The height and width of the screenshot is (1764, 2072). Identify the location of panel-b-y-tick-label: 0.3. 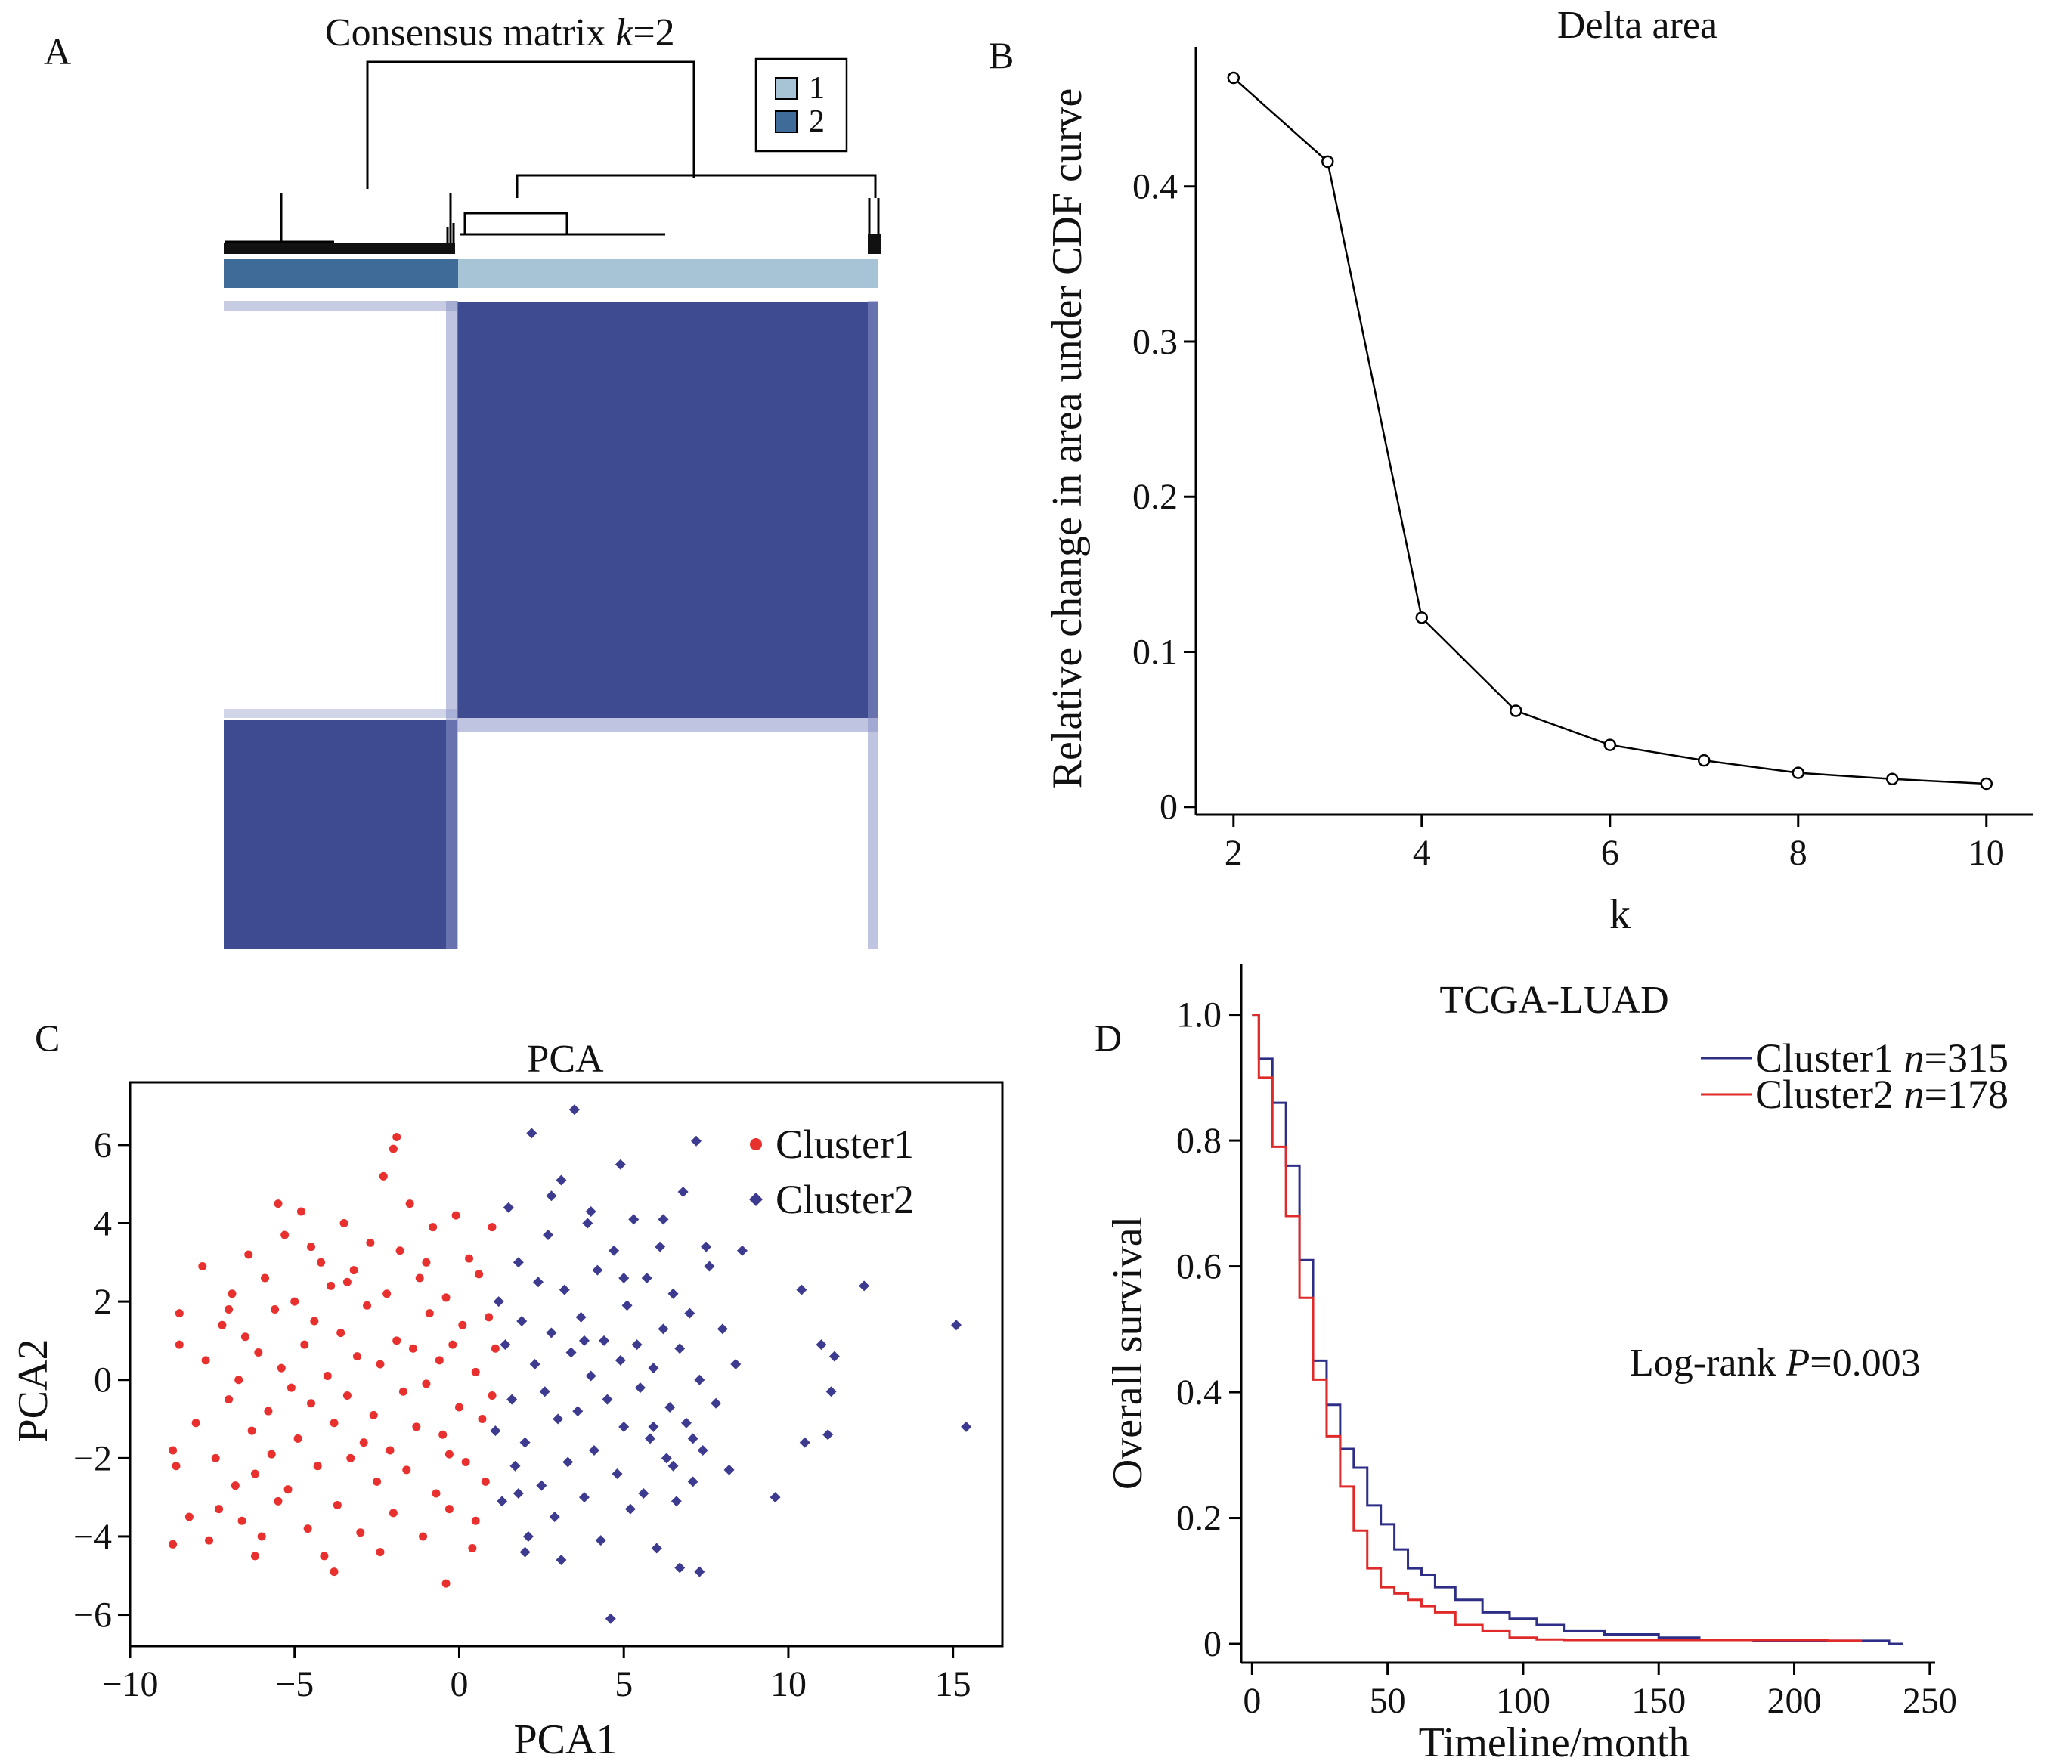
(1155, 342).